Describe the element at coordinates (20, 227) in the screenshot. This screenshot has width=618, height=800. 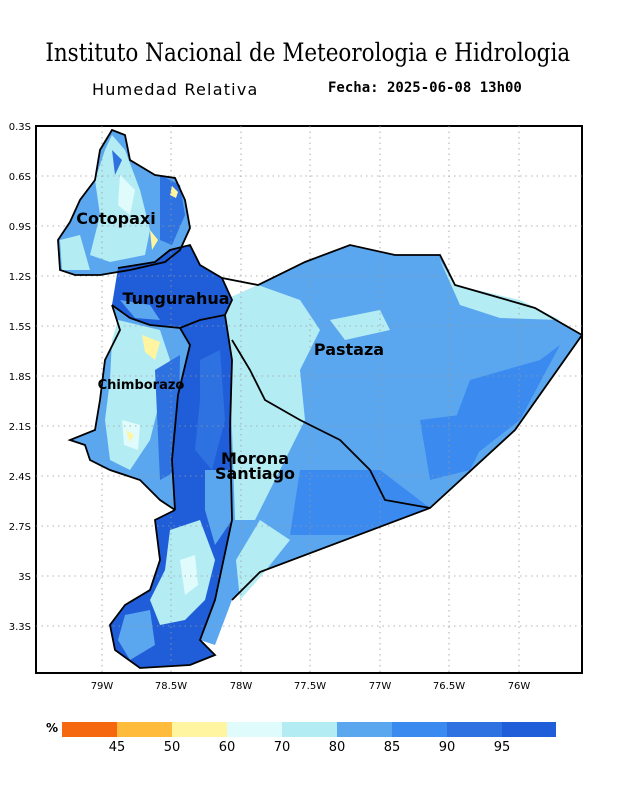
I see `lat-tick: 0.9S` at that location.